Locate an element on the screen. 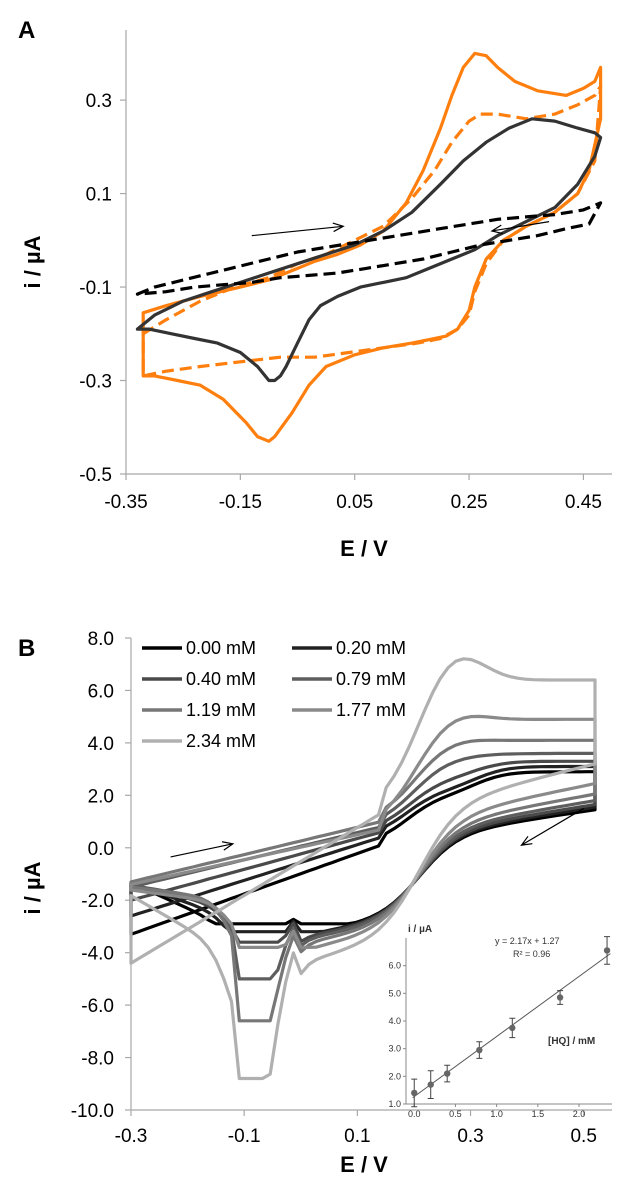  panel-b-x-ticks: -0.3 -0.1 0.1 0.3 0.5 is located at coordinates (356, 1128).